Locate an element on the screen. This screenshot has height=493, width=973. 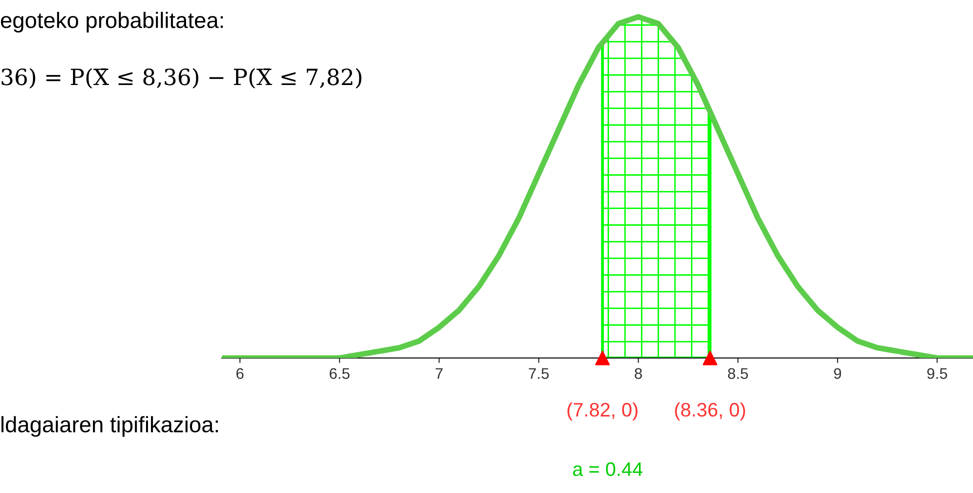
text: ldagaiaren tipifikazioa: is located at coordinates (109, 426).